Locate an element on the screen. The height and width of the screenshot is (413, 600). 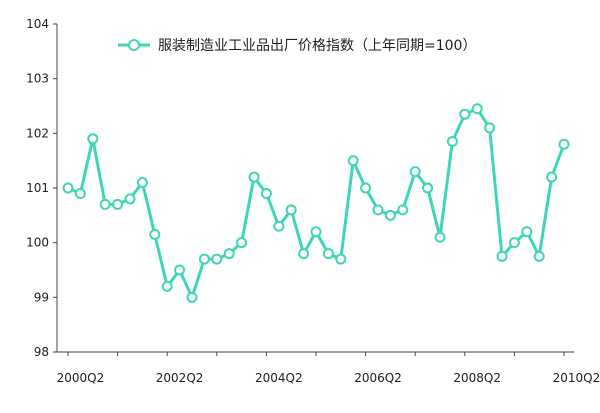
x-tick-label: 2002Q2 is located at coordinates (180, 378).